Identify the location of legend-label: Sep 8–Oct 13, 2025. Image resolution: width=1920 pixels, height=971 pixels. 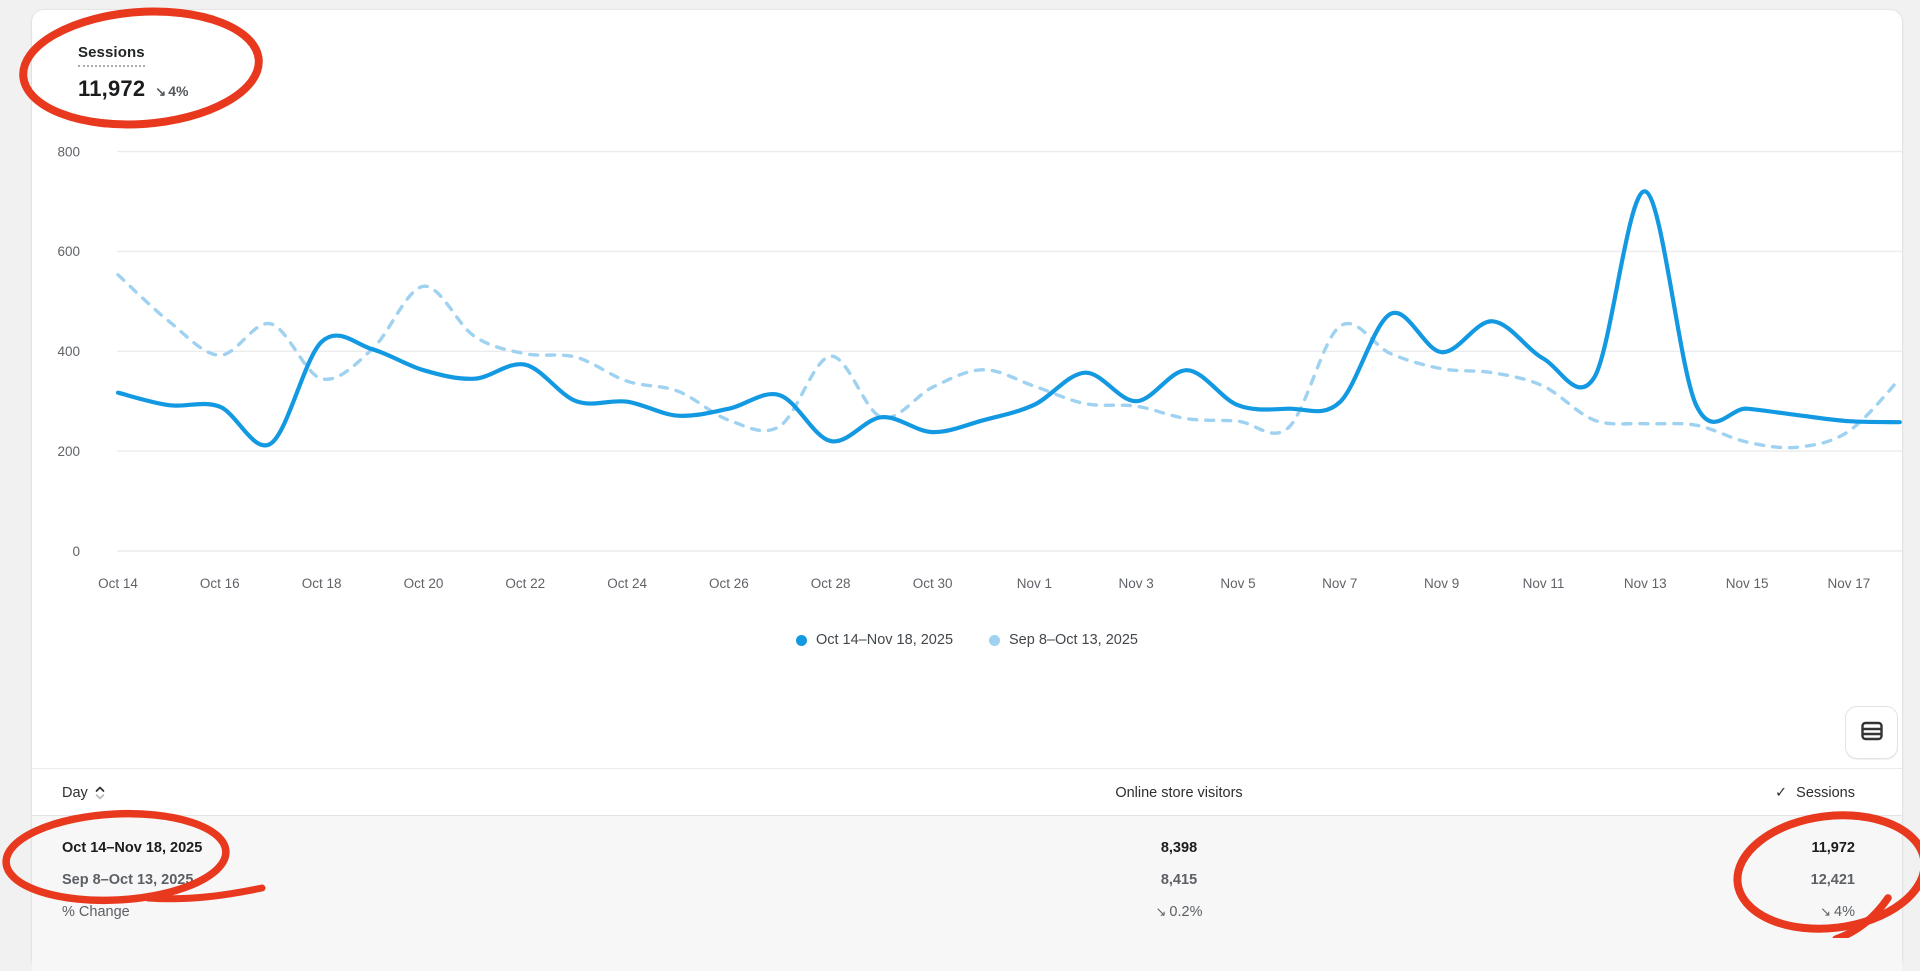
(1074, 640).